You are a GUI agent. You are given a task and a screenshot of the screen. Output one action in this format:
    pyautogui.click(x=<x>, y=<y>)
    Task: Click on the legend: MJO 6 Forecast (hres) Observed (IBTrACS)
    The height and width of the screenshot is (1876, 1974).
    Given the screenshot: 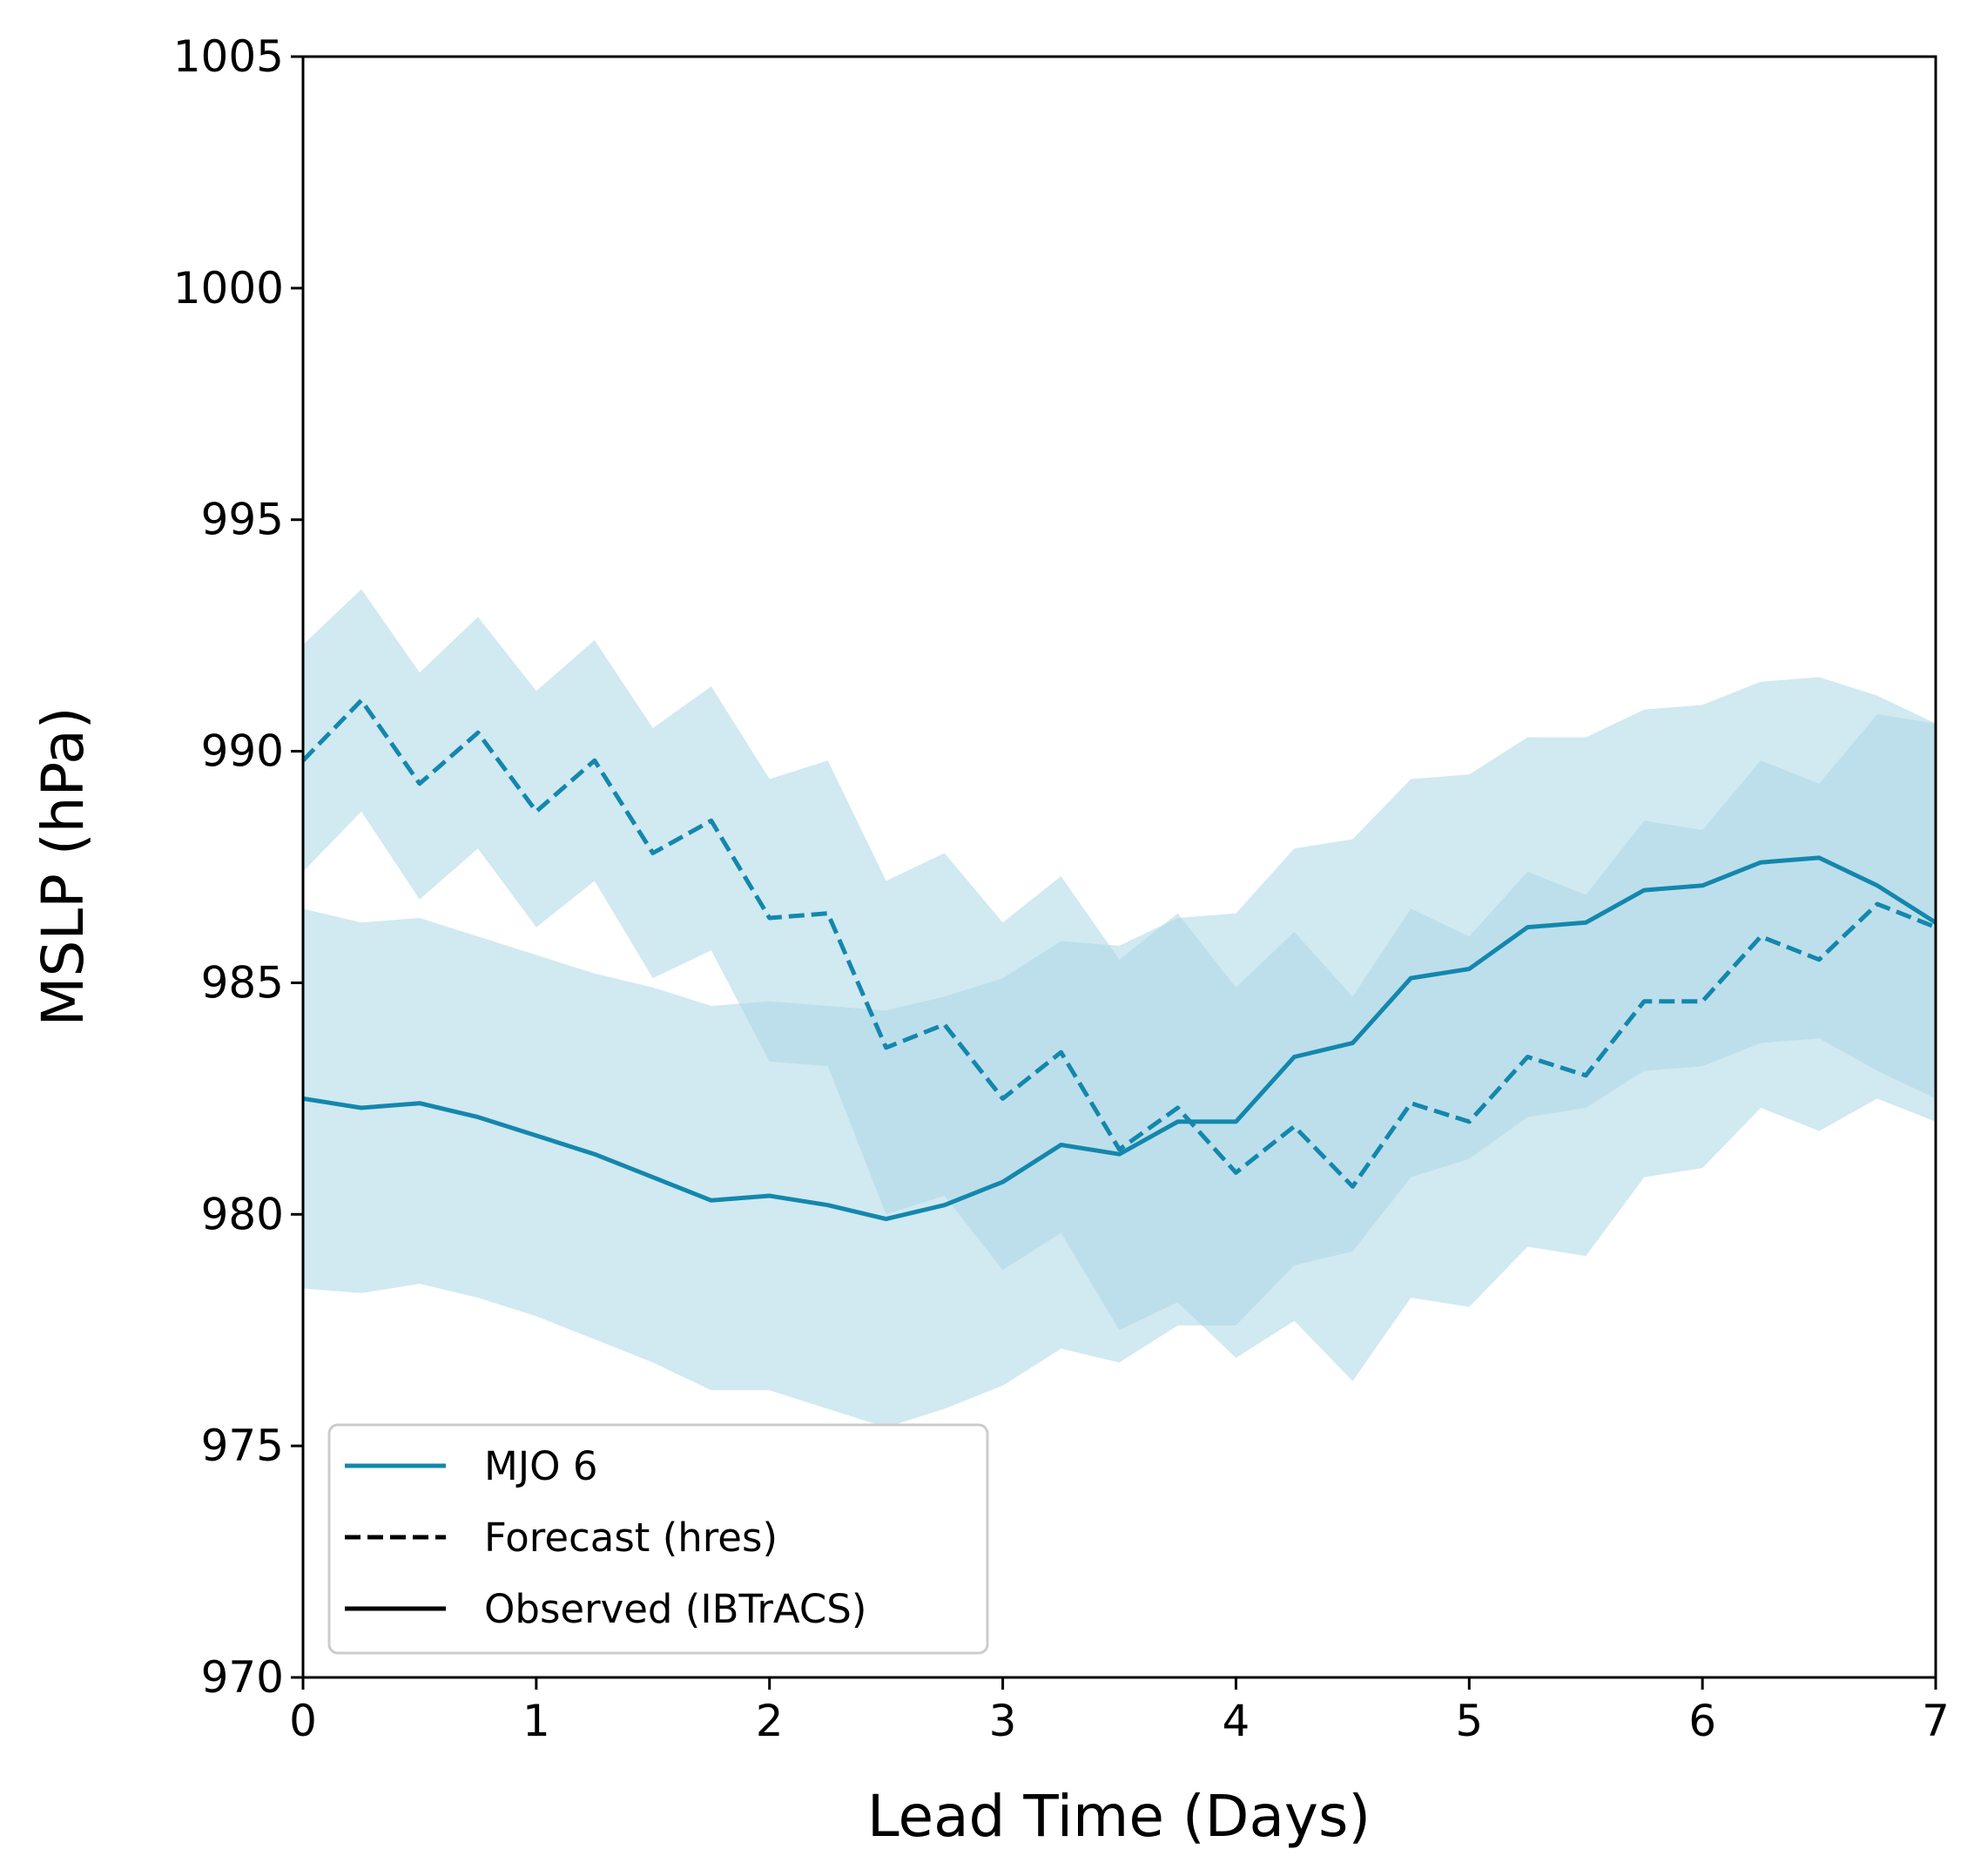 What is the action you would take?
    pyautogui.click(x=658, y=1539)
    